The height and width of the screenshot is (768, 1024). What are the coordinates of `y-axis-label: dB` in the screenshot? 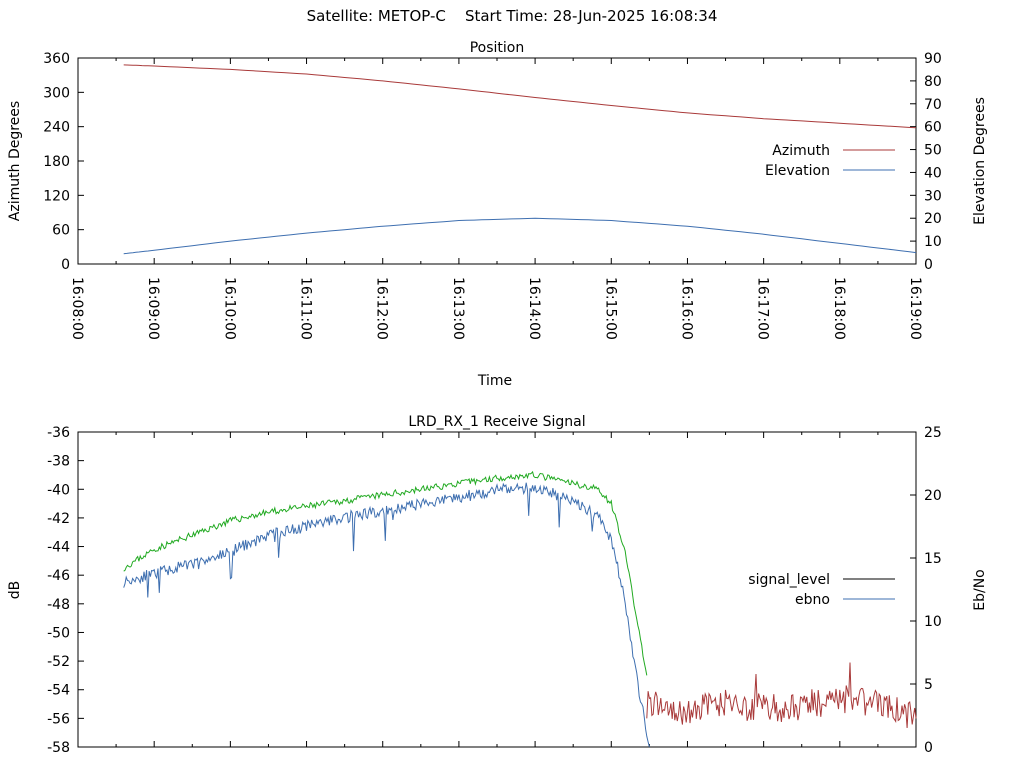 It's located at (15, 590).